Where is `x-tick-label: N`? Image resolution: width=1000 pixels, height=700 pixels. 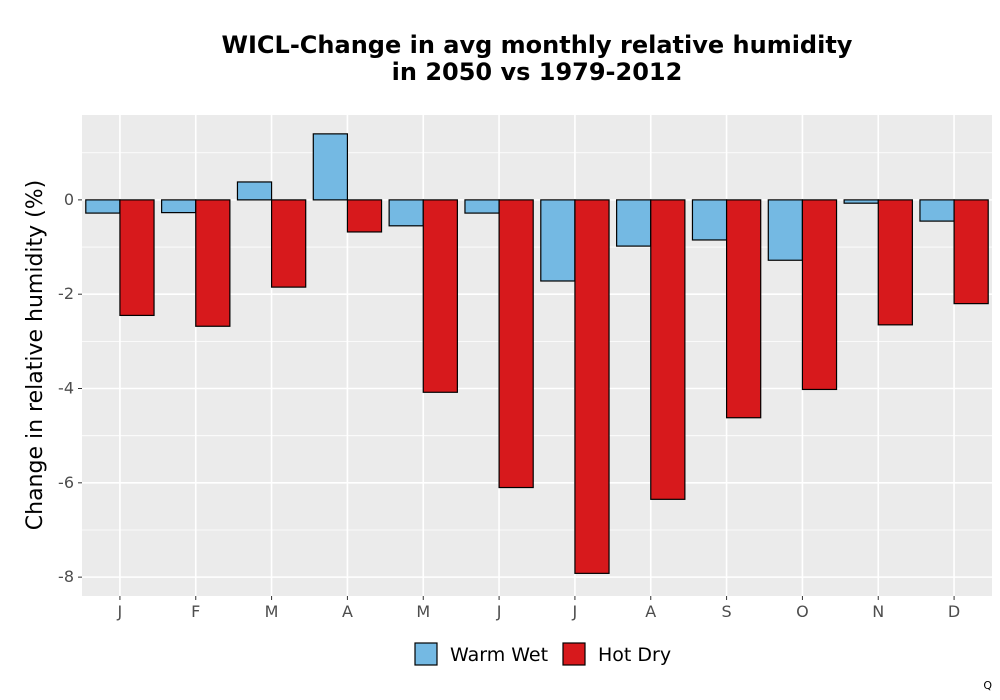 x-tick-label: N is located at coordinates (878, 611).